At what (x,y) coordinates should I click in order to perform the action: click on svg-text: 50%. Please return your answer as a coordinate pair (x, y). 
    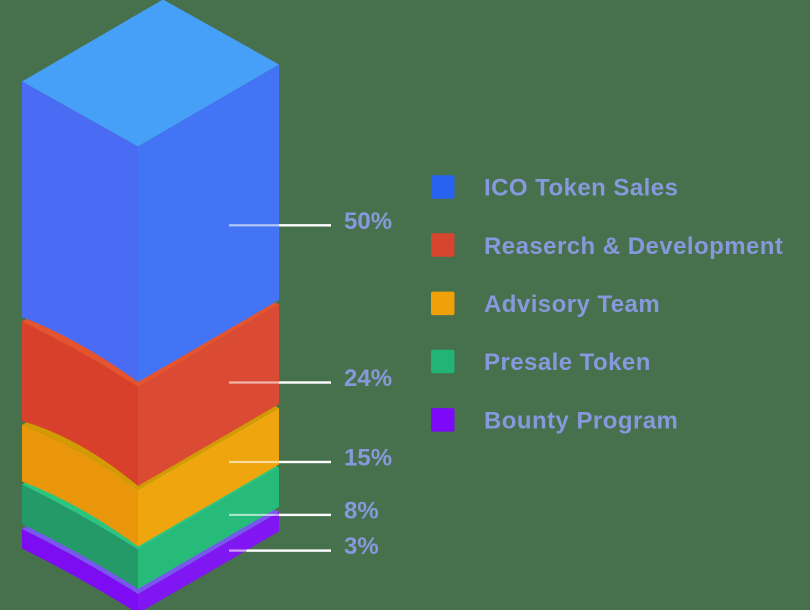
    Looking at the image, I should click on (368, 221).